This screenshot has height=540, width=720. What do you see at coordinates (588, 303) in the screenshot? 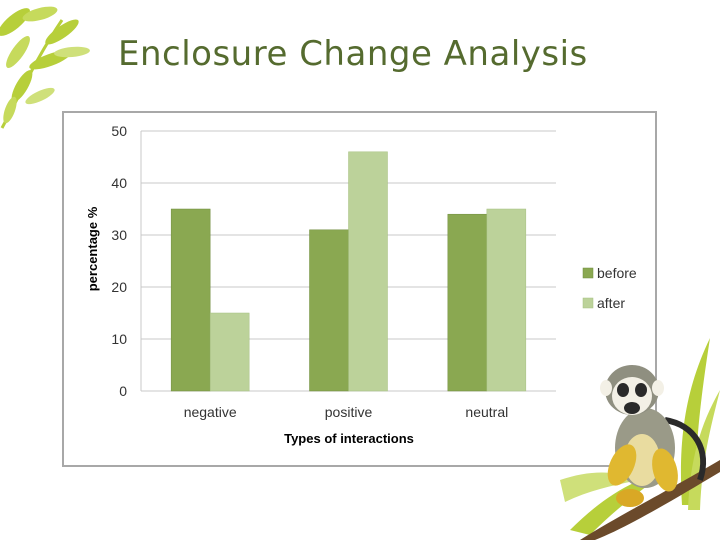
I see `legend-swatch-after` at bounding box center [588, 303].